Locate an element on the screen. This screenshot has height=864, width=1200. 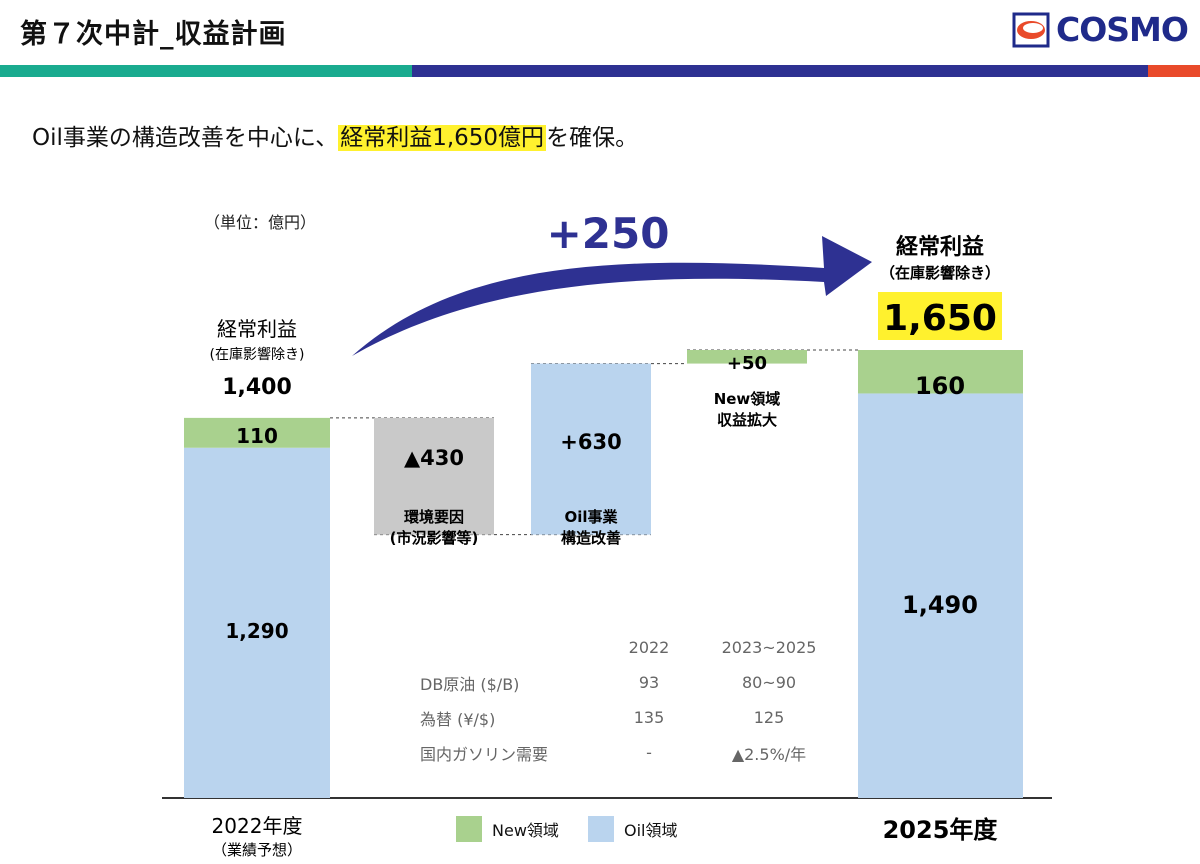
legend-swatch-new is located at coordinates (469, 829).